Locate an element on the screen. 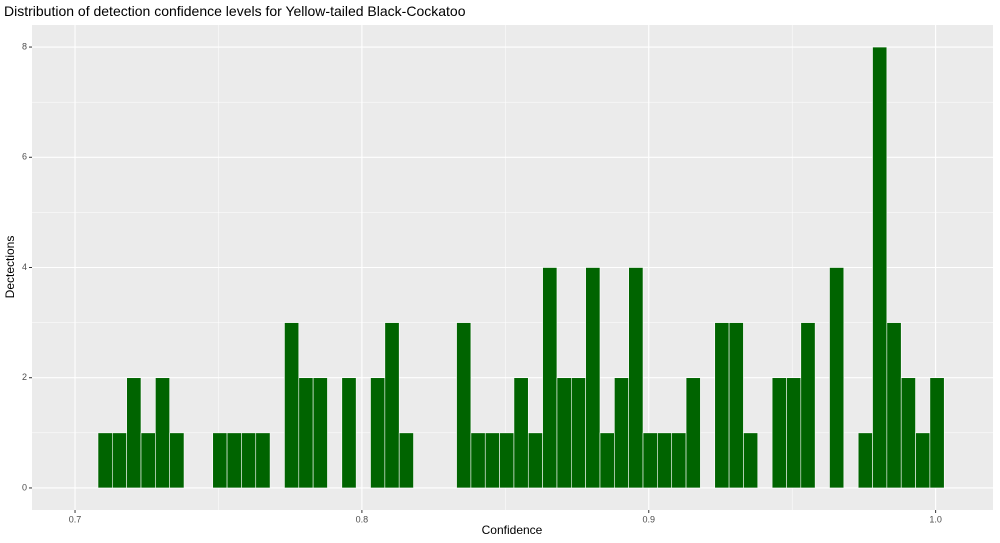  y-tick-label: 0 is located at coordinates (24, 487).